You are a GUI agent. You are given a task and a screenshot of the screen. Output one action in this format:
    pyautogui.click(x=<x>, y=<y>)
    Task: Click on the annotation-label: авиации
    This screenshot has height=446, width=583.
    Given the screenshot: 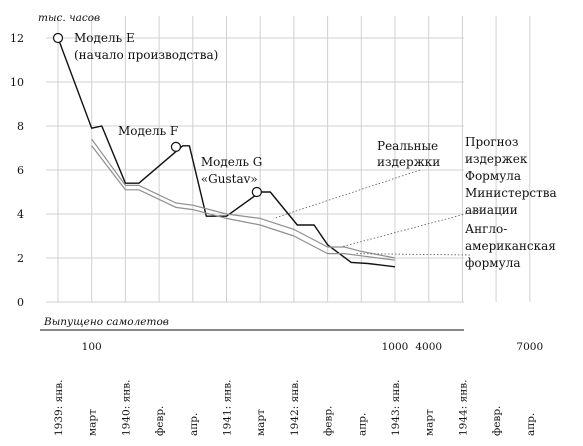 What is the action you would take?
    pyautogui.click(x=491, y=210)
    